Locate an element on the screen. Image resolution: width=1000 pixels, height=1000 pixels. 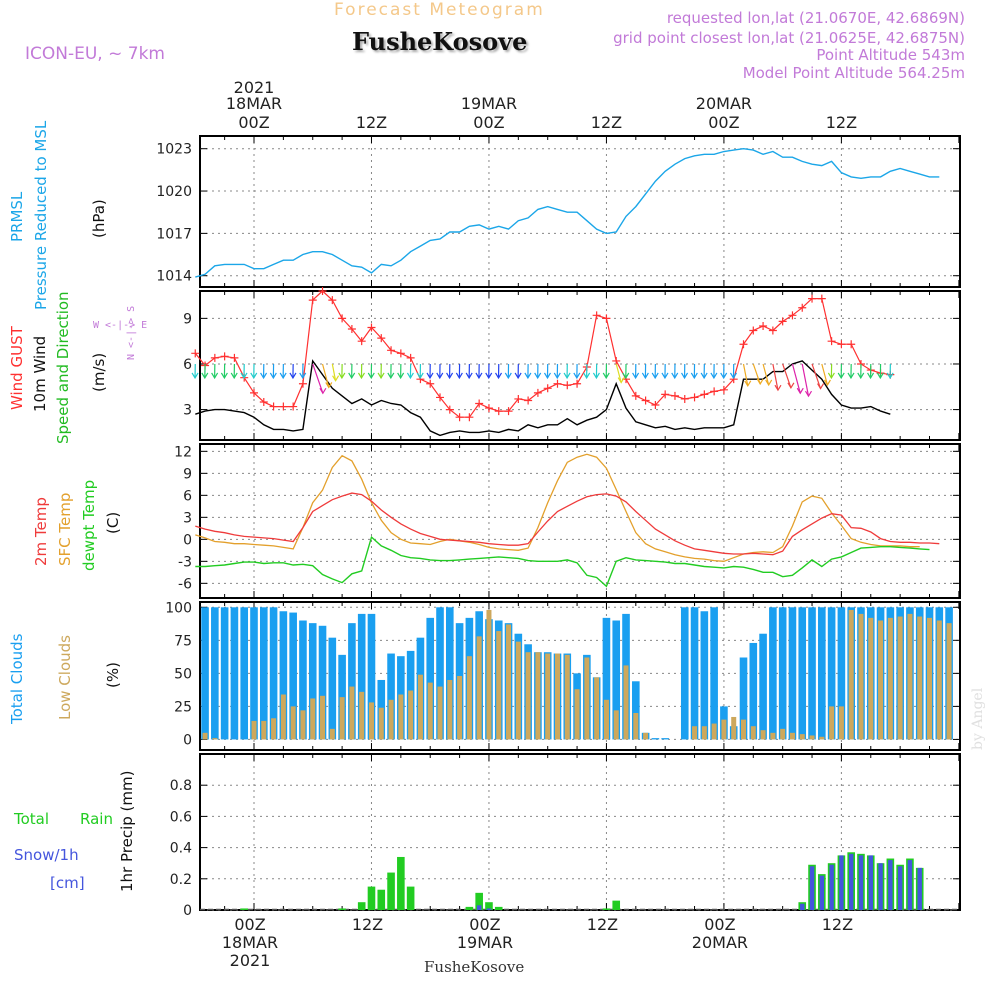
time-label-bottom: 00Z is located at coordinates (249, 924).